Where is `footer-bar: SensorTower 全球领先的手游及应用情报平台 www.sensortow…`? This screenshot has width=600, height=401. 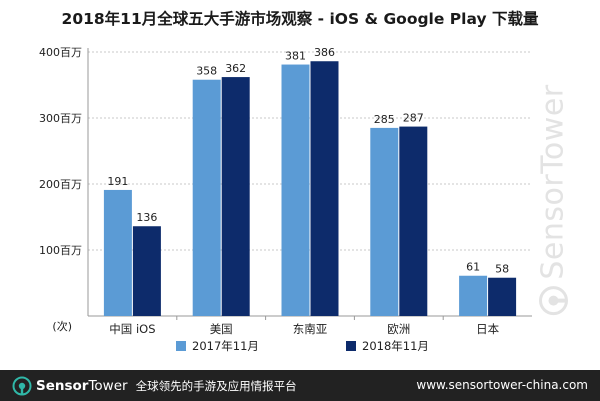
footer-bar: SensorTower 全球领先的手游及应用情报平台 www.sensortow… is located at coordinates (300, 385).